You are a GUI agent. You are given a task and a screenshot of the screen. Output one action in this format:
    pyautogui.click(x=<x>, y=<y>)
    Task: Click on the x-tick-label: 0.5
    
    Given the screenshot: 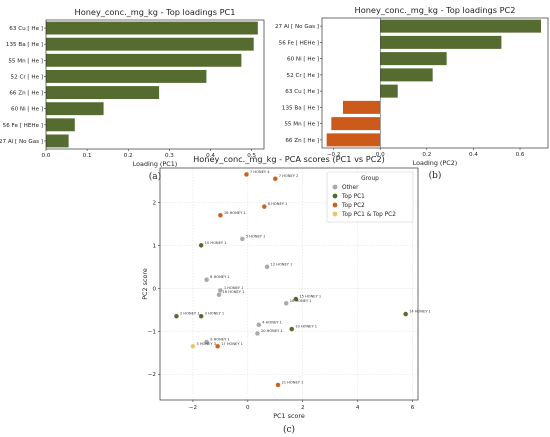 What is the action you would take?
    pyautogui.click(x=251, y=156)
    